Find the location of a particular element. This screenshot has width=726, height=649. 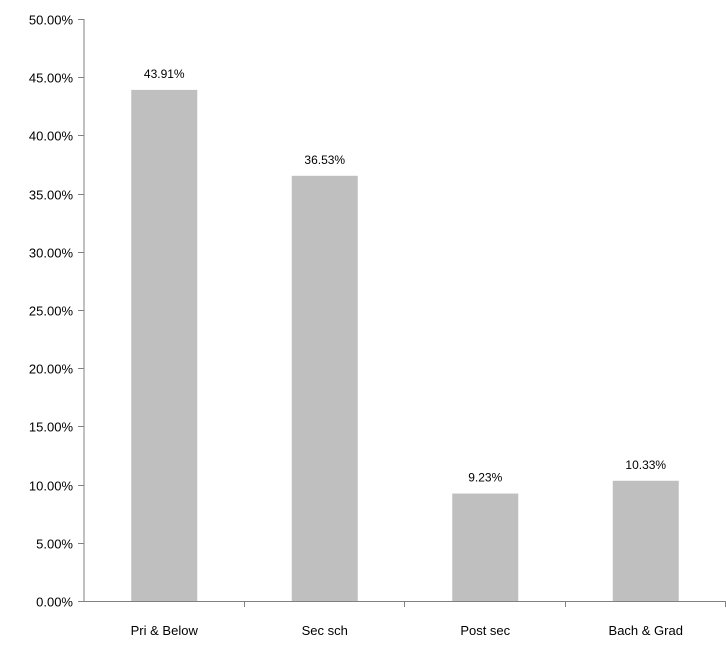

x-category-label: Post sec is located at coordinates (485, 630).